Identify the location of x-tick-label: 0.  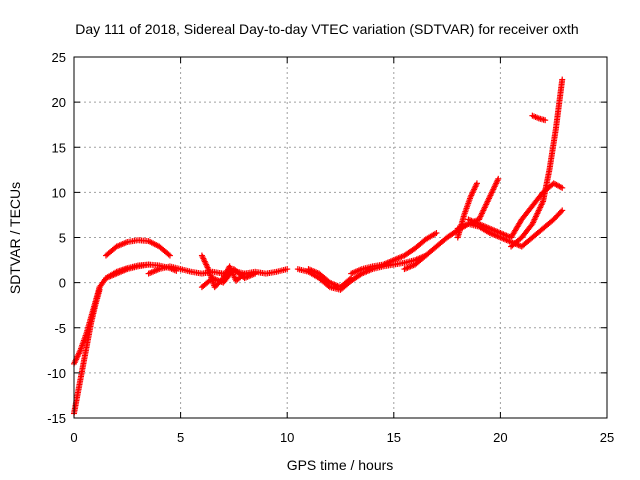
(73, 437).